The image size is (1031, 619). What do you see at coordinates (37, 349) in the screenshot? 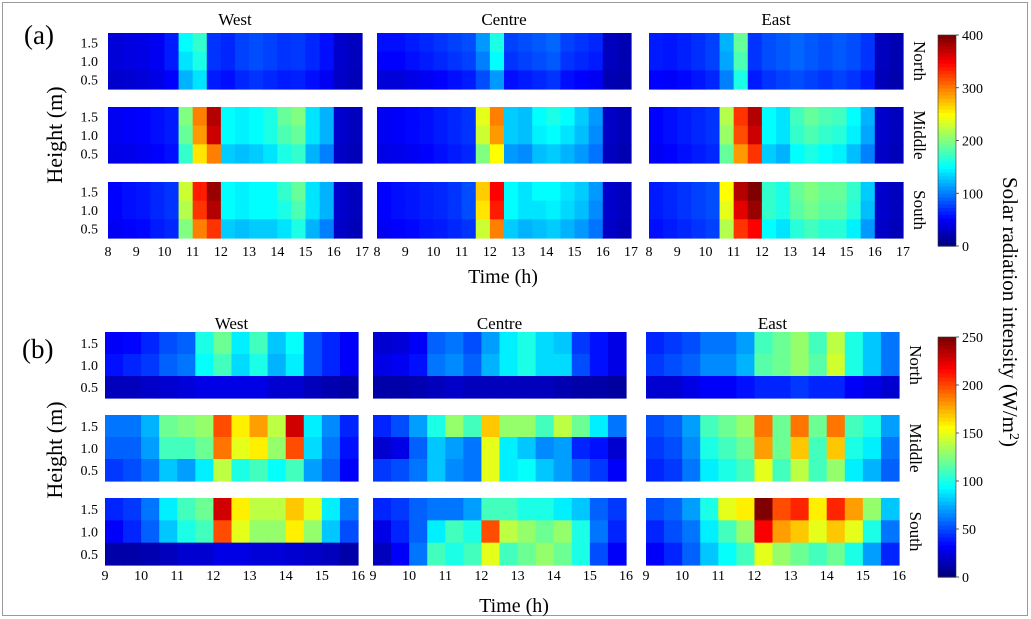
I see `panel-tag: (b)` at bounding box center [37, 349].